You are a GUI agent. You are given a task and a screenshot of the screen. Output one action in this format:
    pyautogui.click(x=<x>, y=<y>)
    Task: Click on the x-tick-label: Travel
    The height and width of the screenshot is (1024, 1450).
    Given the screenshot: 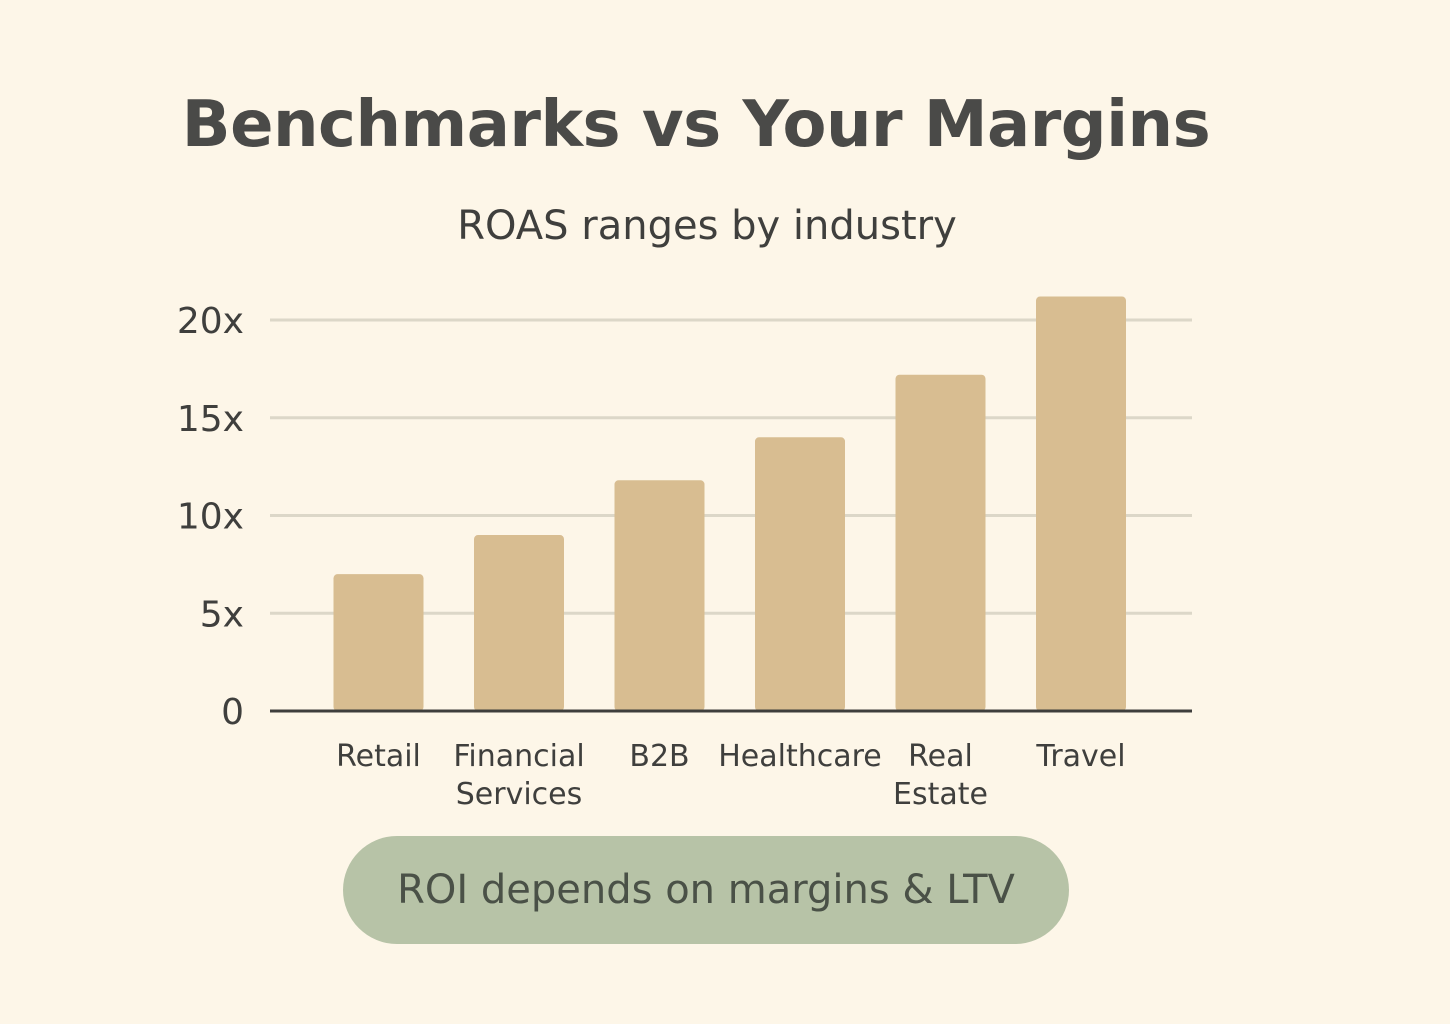 What is the action you would take?
    pyautogui.click(x=1080, y=756)
    